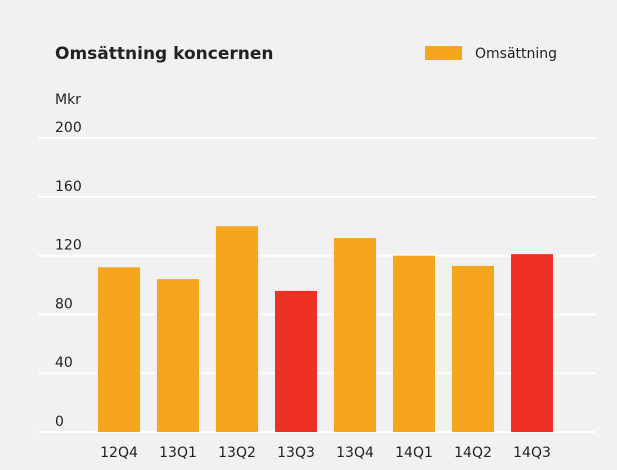  Describe the element at coordinates (414, 453) in the screenshot. I see `x-tick-label: 14Q1` at that location.